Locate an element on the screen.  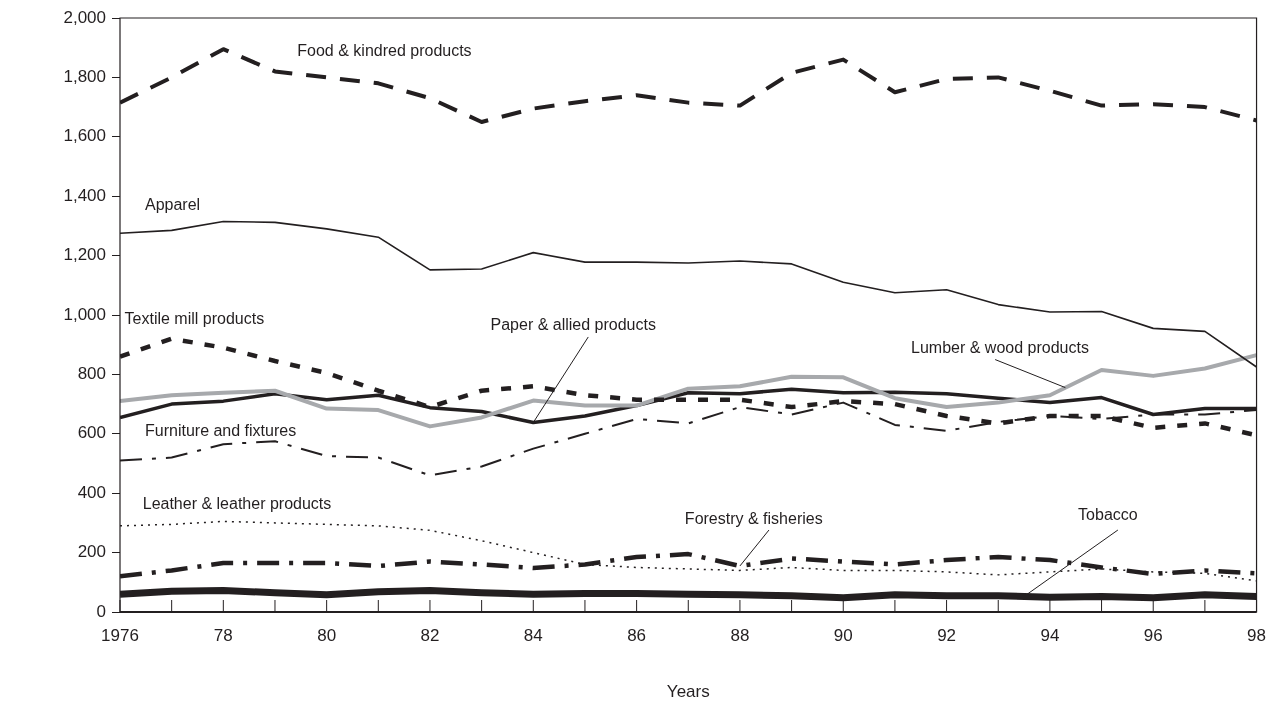
y-tick-label: 1,000 is located at coordinates (84, 314).